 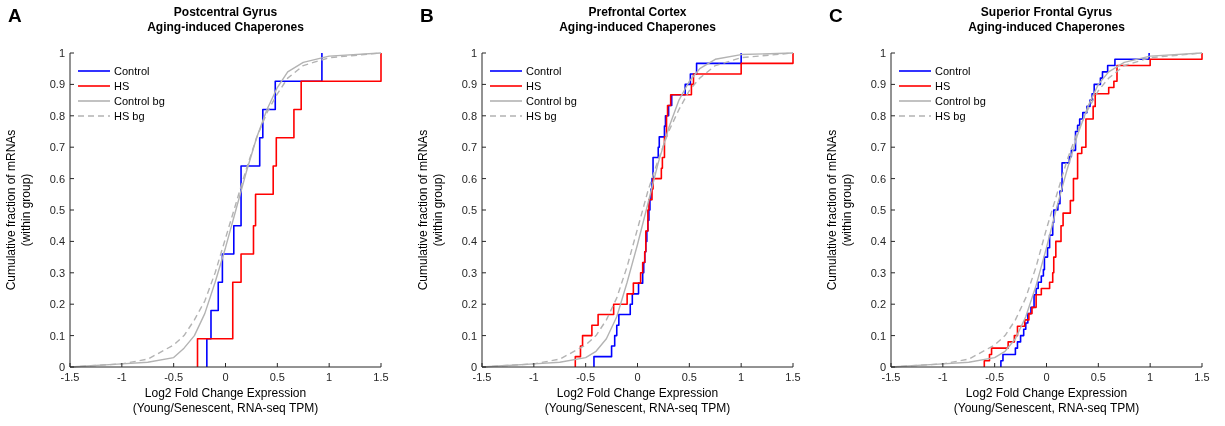 I want to click on text: C, so click(x=836, y=15).